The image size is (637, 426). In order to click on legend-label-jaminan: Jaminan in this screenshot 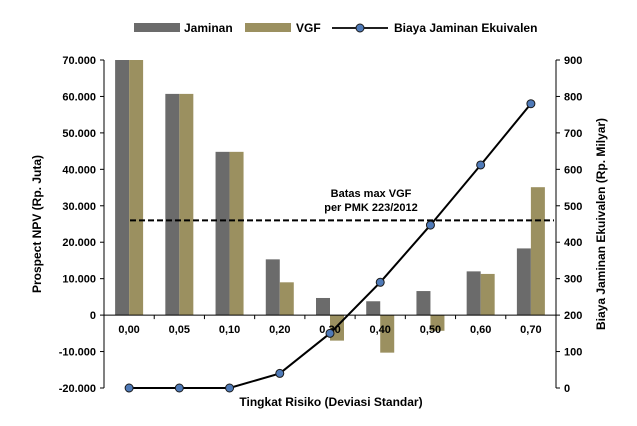, I will do `click(208, 28)`.